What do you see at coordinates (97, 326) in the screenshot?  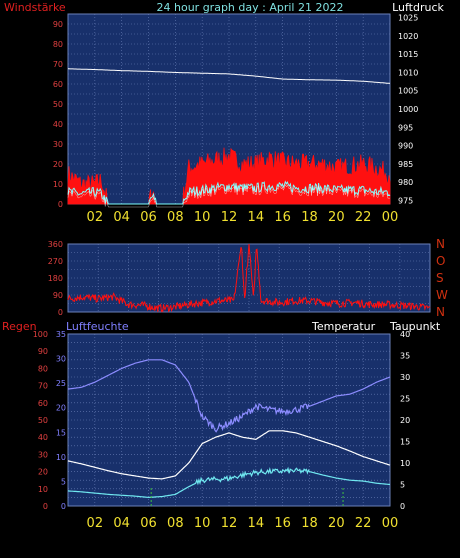 I see `humidity-label: Luftfeuchte` at bounding box center [97, 326].